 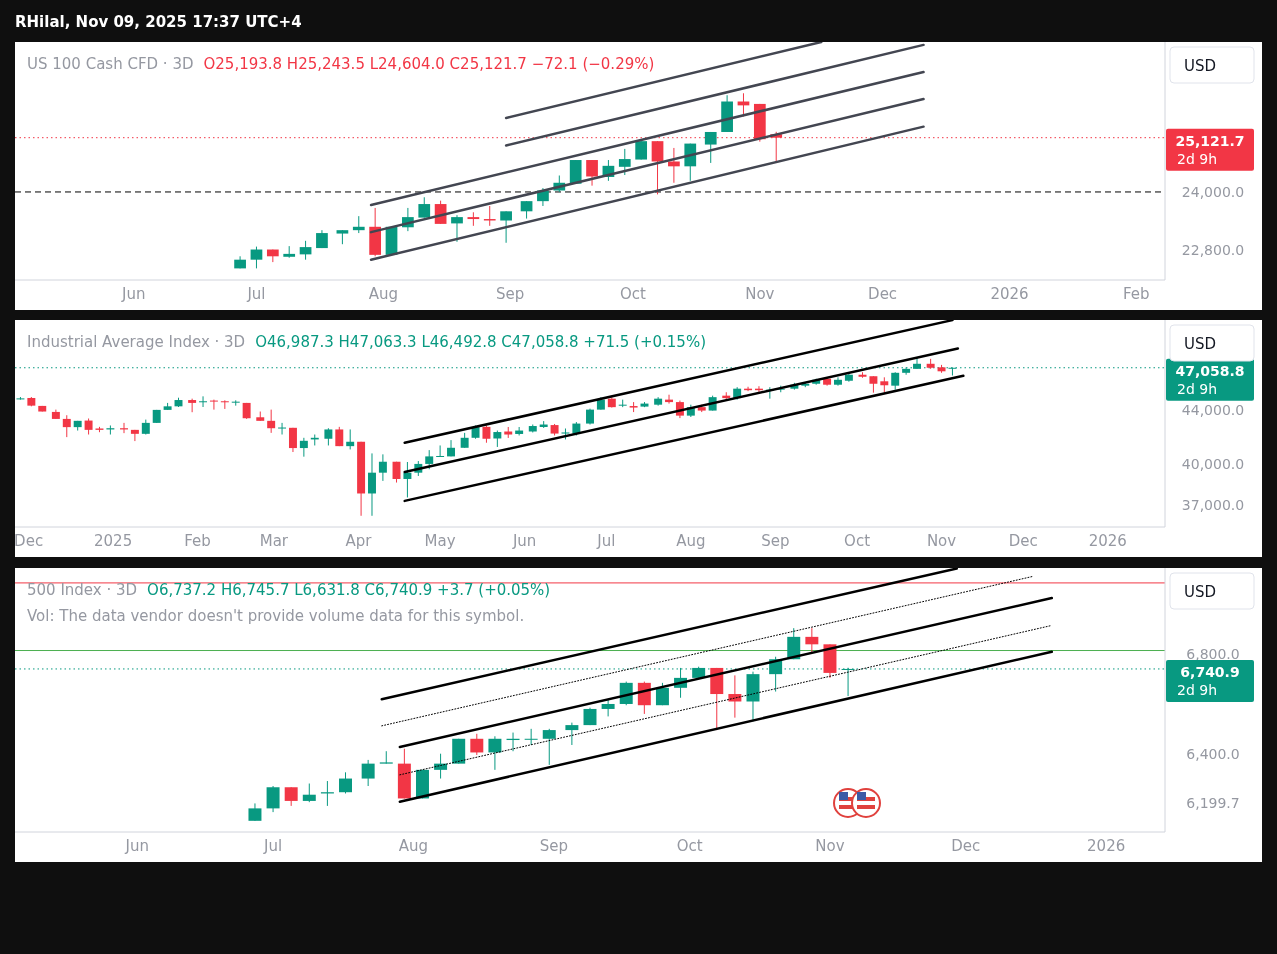 What do you see at coordinates (1213, 409) in the screenshot?
I see `y-tick-label: 44,000.0` at bounding box center [1213, 409].